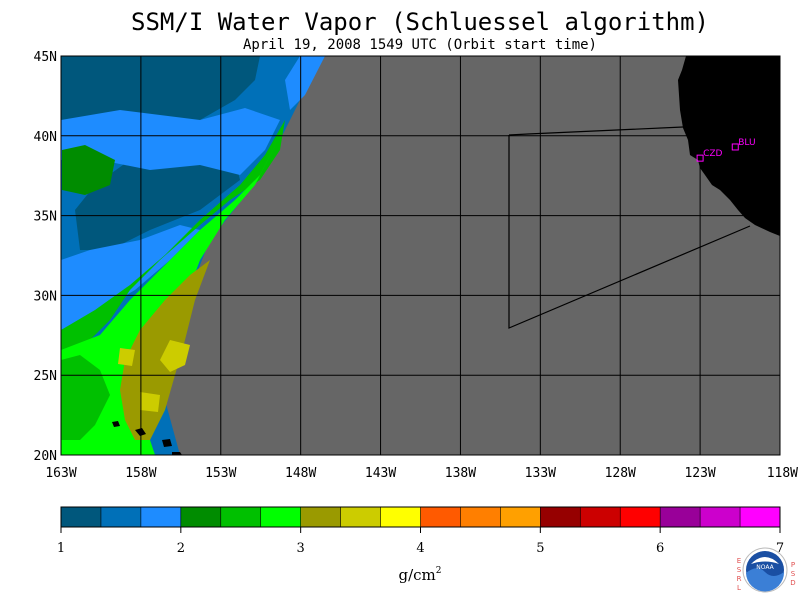 The width and height of the screenshot is (800, 600). What do you see at coordinates (726, 150) in the screenshot?
I see `station-markers: CZD BLU` at bounding box center [726, 150].